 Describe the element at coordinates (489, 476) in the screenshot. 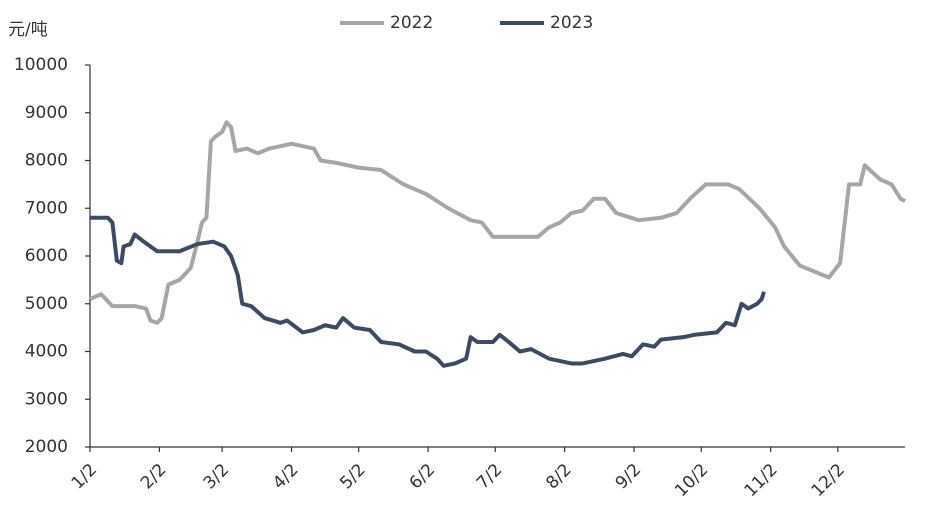

I see `x-tick-label: 7/2` at that location.